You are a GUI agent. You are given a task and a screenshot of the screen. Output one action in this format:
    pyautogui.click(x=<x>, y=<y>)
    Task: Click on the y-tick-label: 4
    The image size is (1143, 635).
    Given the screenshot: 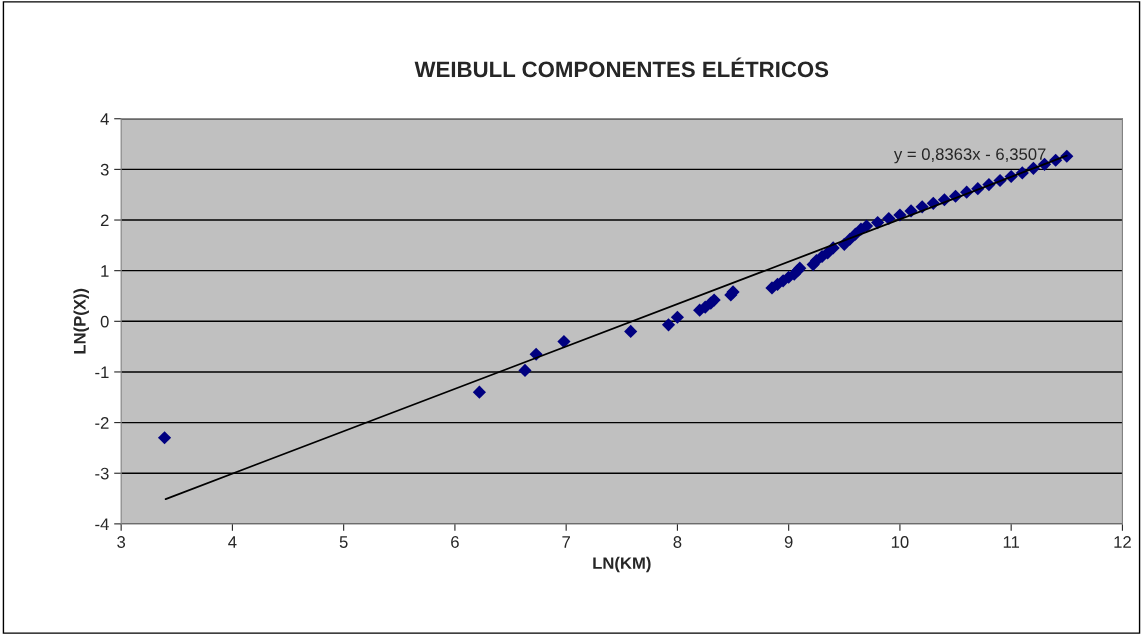 What is the action you would take?
    pyautogui.click(x=104, y=119)
    